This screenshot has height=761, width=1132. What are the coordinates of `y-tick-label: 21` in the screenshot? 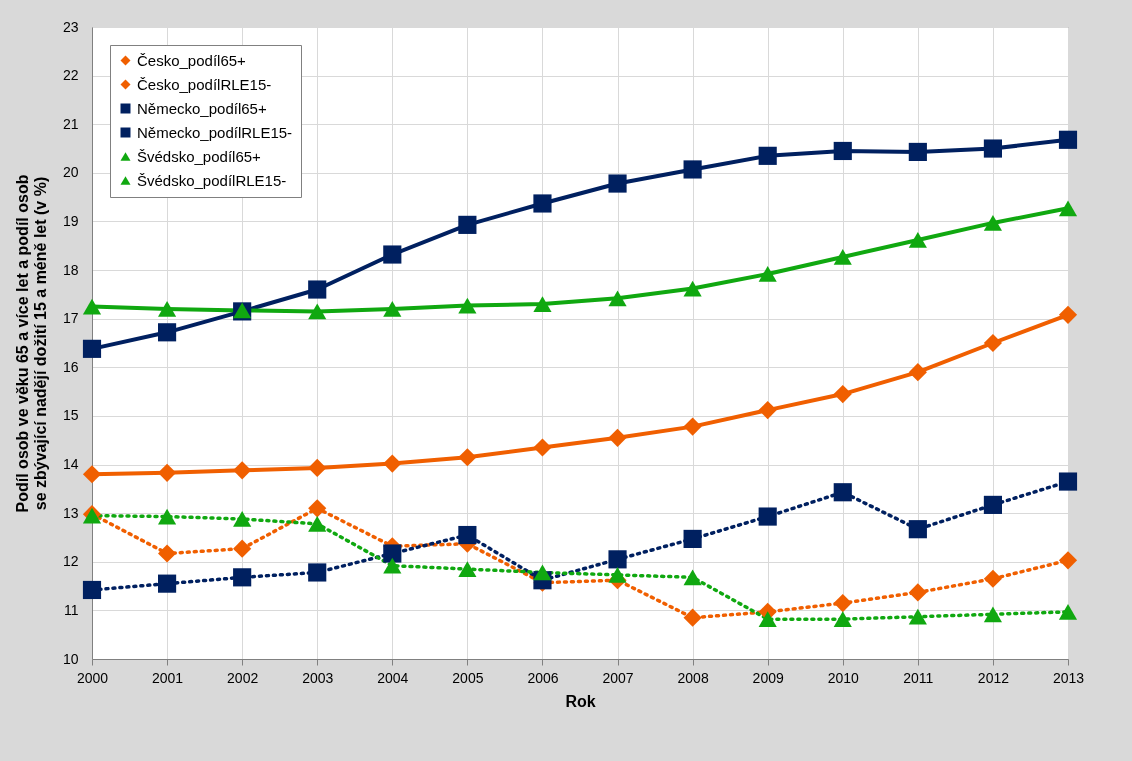 It's located at (70, 123).